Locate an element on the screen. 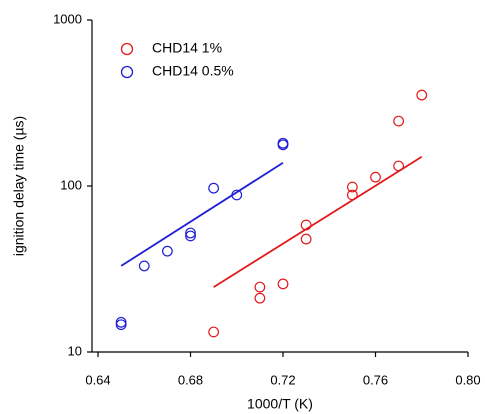 The height and width of the screenshot is (414, 485). y-tick-label: 1000 is located at coordinates (67, 18).